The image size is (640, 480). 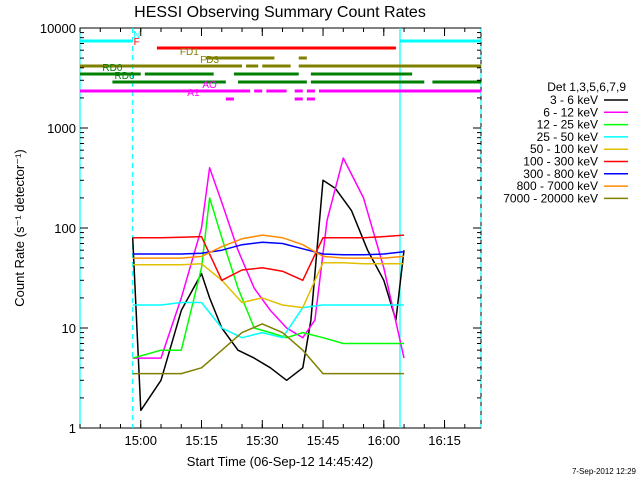 What do you see at coordinates (567, 125) in the screenshot?
I see `legend-entry-label: 12 - 25 keV` at bounding box center [567, 125].